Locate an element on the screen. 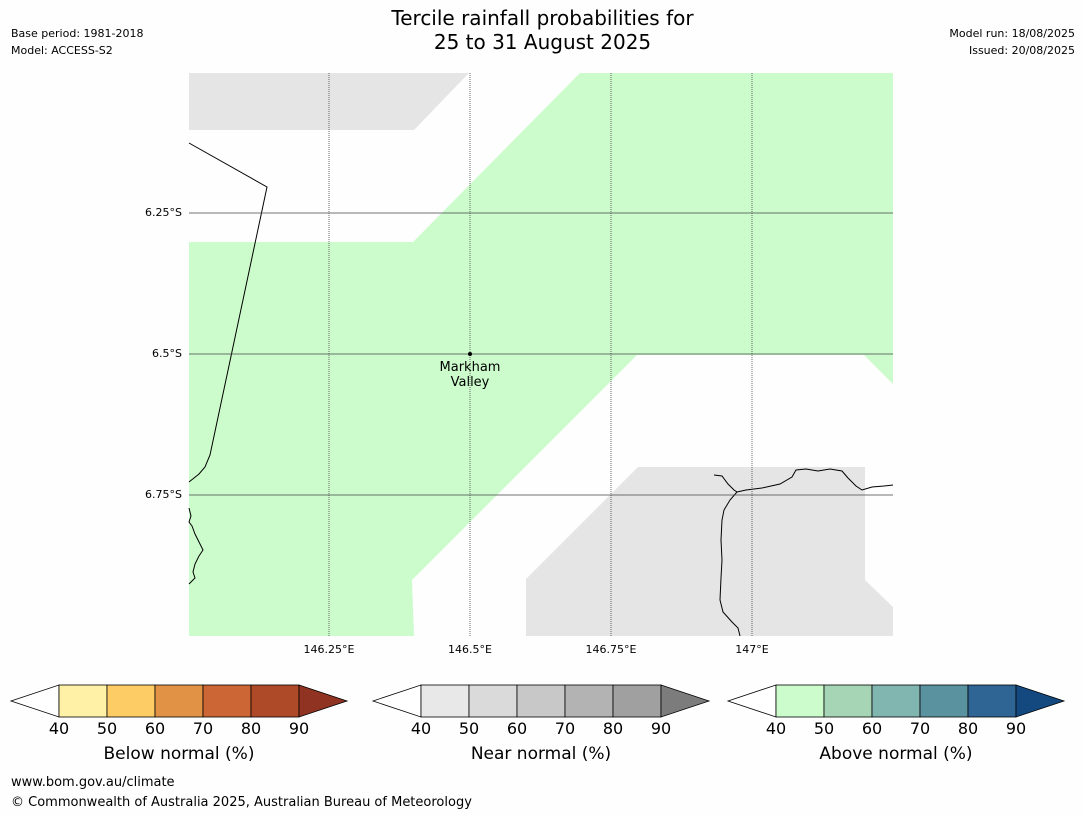 This screenshot has height=816, width=1085. place-label-line-2: Valley is located at coordinates (470, 382).